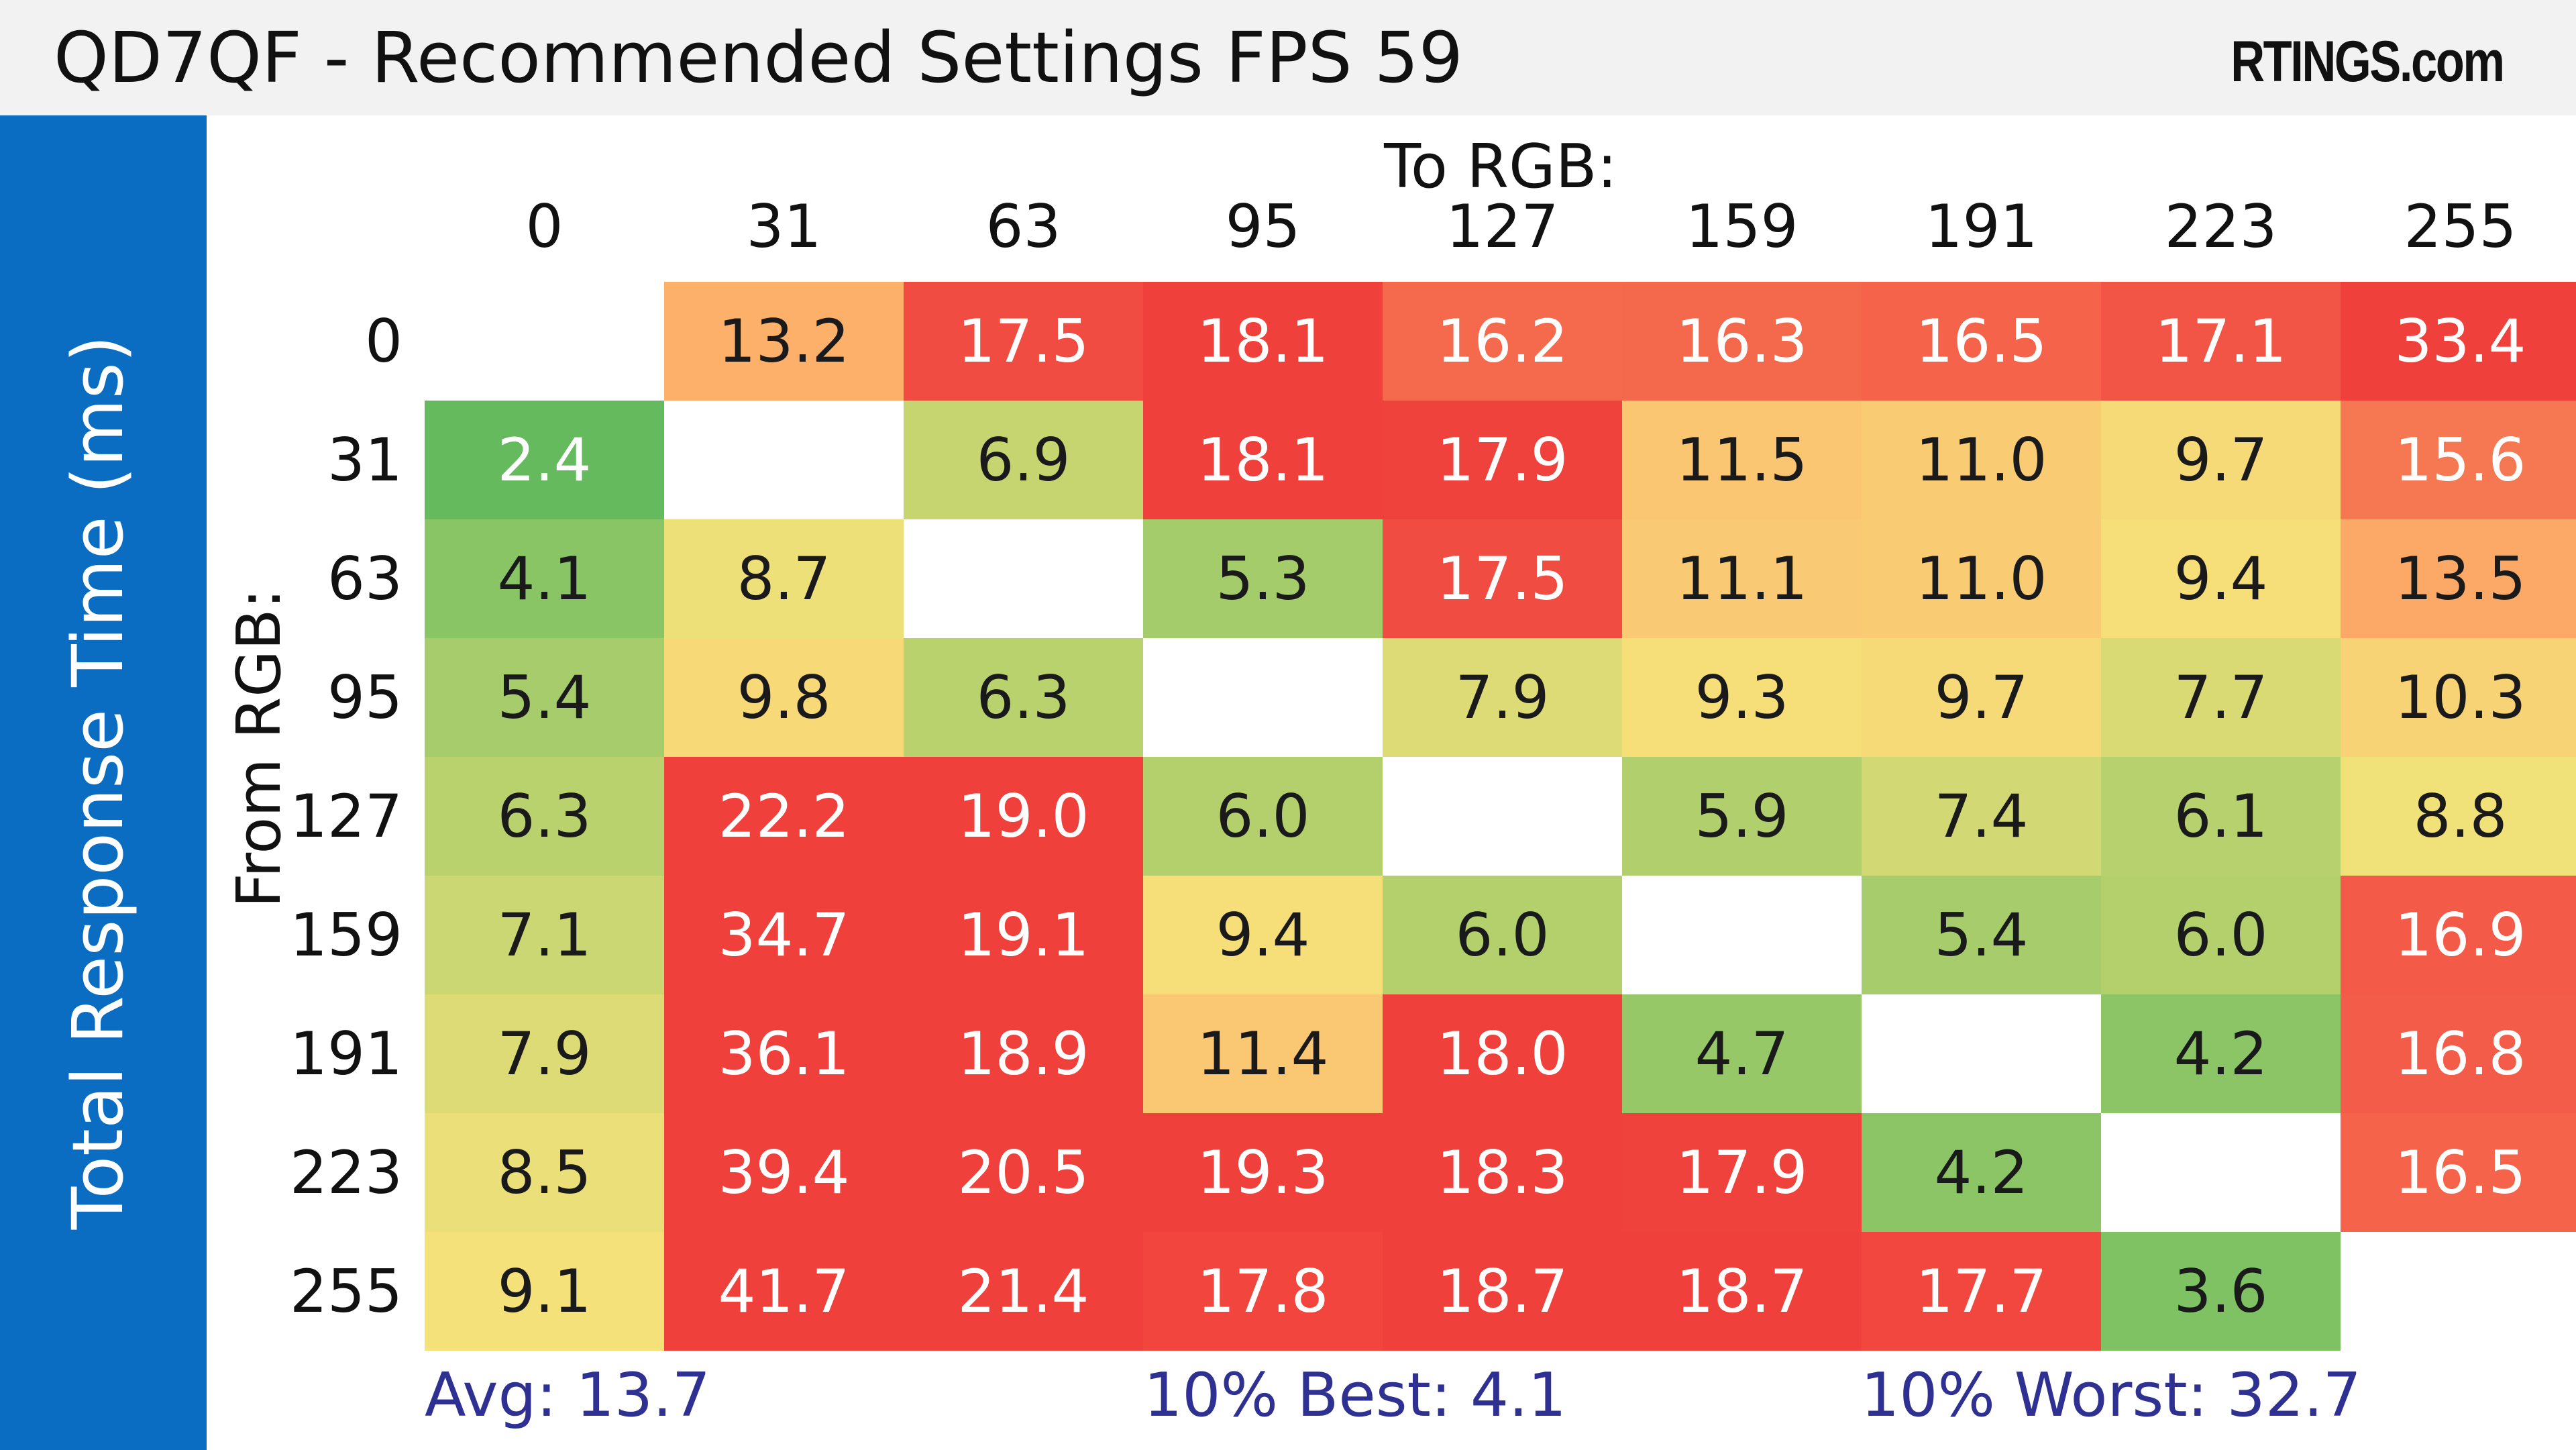 The width and height of the screenshot is (2576, 1450). Describe the element at coordinates (259, 748) in the screenshot. I see `y-axis-title: From RGB:` at that location.